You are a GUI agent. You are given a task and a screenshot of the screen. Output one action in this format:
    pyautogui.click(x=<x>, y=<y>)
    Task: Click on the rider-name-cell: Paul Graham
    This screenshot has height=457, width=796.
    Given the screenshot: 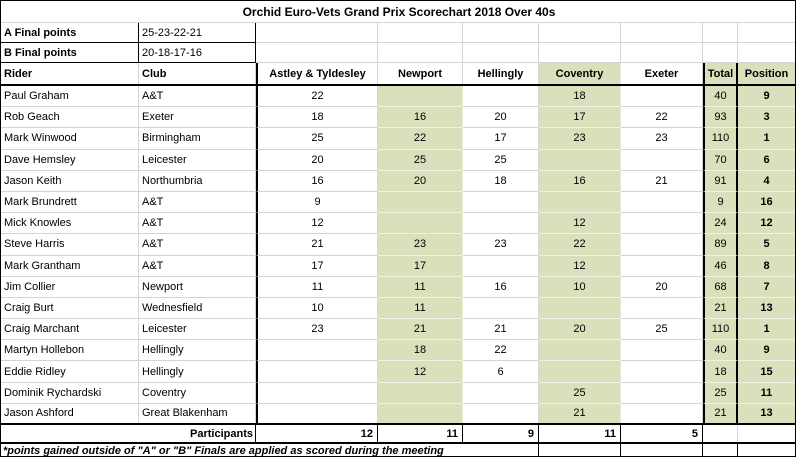 What is the action you would take?
    pyautogui.click(x=70, y=97)
    